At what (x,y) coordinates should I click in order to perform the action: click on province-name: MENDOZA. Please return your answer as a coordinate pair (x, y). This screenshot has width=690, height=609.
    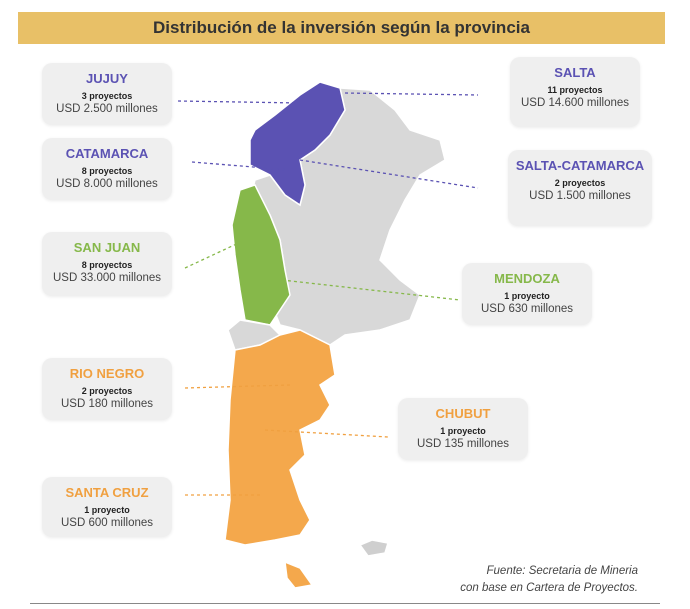
    Looking at the image, I should click on (527, 278).